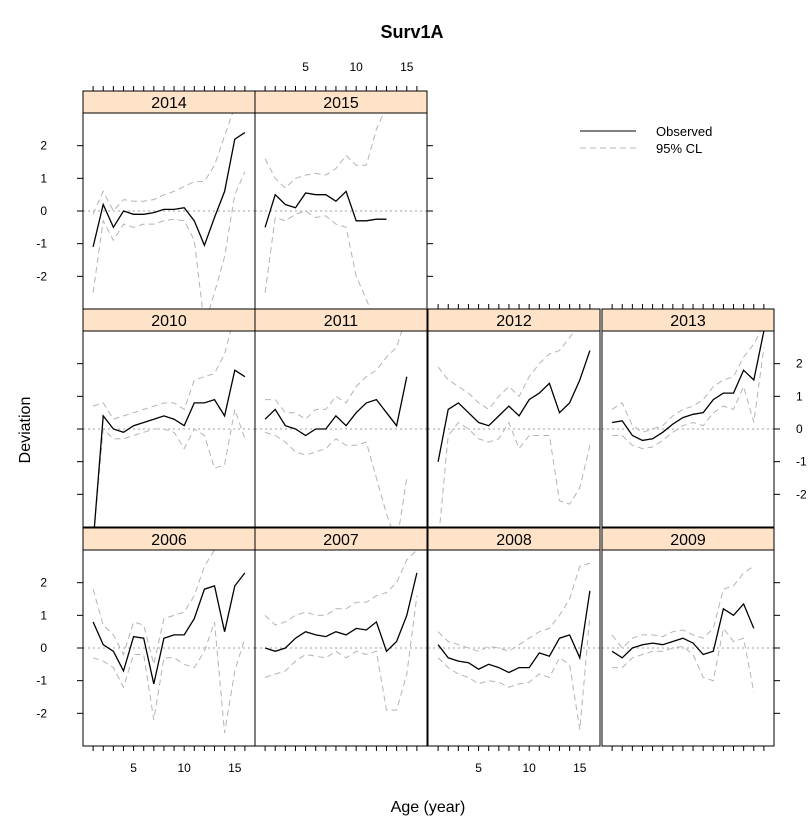  I want to click on panel-2007: 2007, so click(341, 639).